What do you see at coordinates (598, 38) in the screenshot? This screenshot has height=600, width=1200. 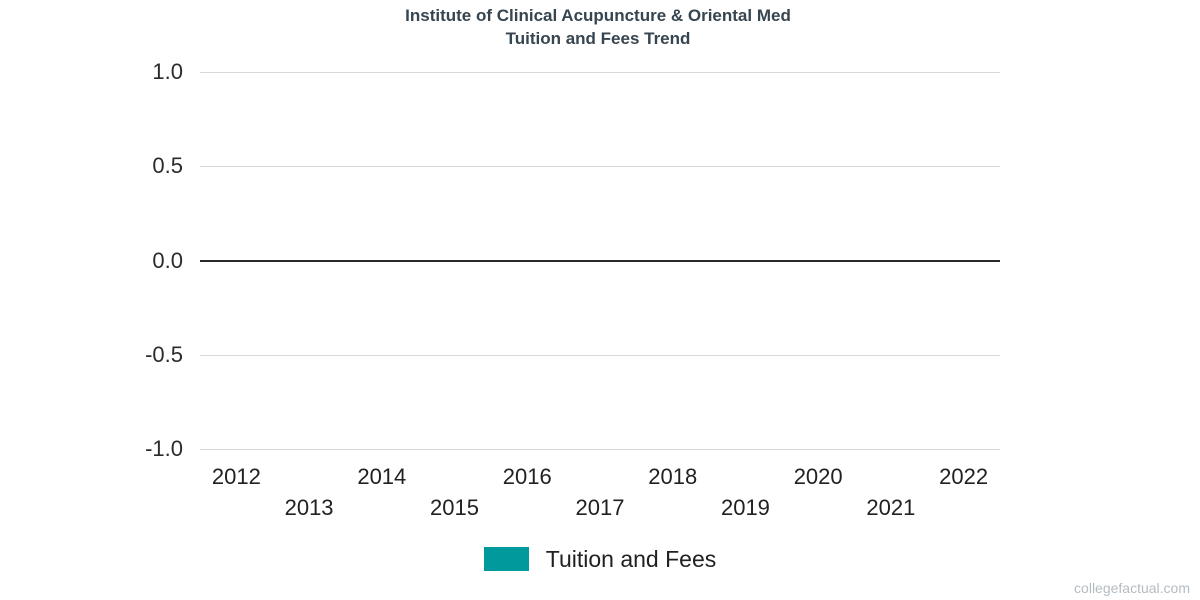 I see `chart-title-line2: Tuition and Fees Trend` at bounding box center [598, 38].